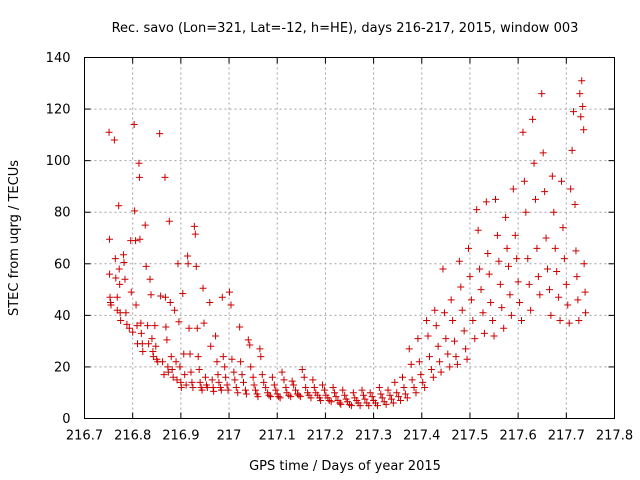 The width and height of the screenshot is (640, 480). Describe the element at coordinates (132, 436) in the screenshot. I see `x-tick-label: 216.8` at that location.